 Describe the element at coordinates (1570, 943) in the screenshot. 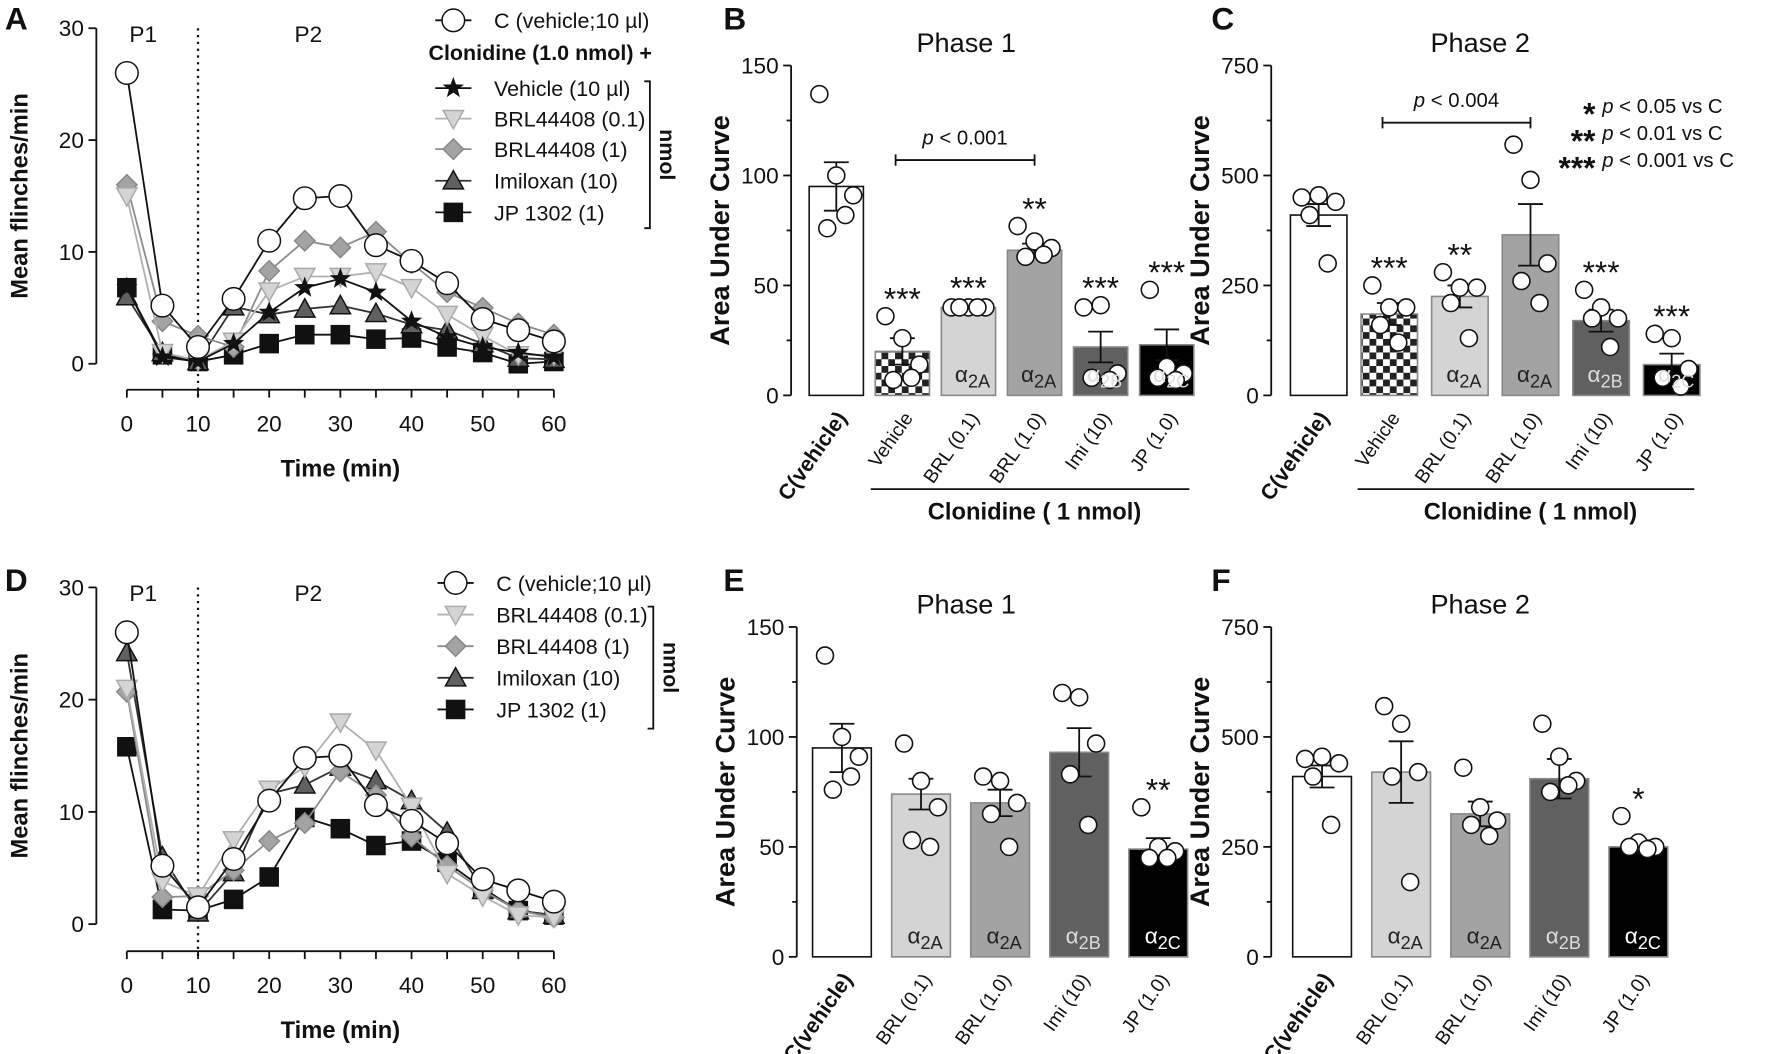

I see `subtype: 2B` at that location.